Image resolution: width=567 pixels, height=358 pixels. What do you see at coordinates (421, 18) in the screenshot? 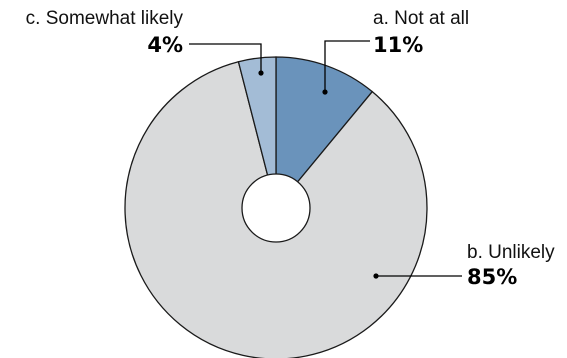
I see `label-not-at-all: a. Not at all` at bounding box center [421, 18].